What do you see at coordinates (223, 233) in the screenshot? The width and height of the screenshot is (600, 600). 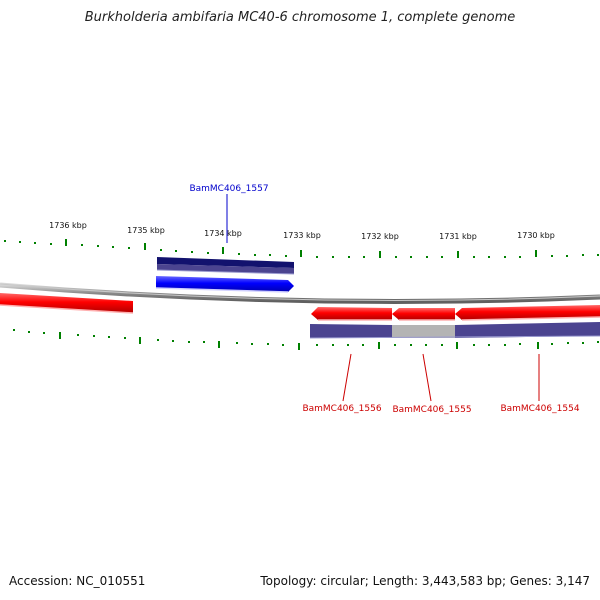 I see `tick-label: 1734 kbp` at bounding box center [223, 233].